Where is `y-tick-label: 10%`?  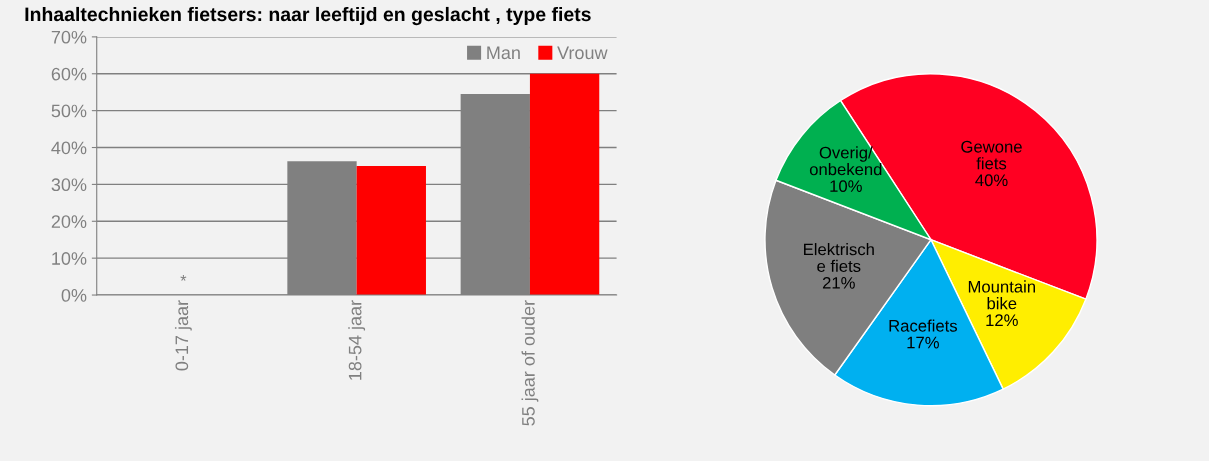 y-tick-label: 10% is located at coordinates (69, 258).